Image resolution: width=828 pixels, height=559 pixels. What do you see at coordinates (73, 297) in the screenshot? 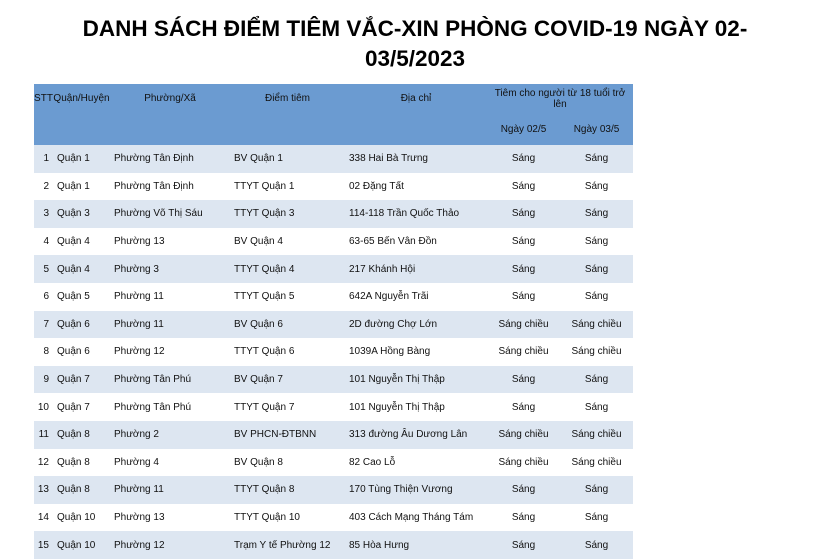
I see `cell-district: Quận 5` at bounding box center [73, 297].